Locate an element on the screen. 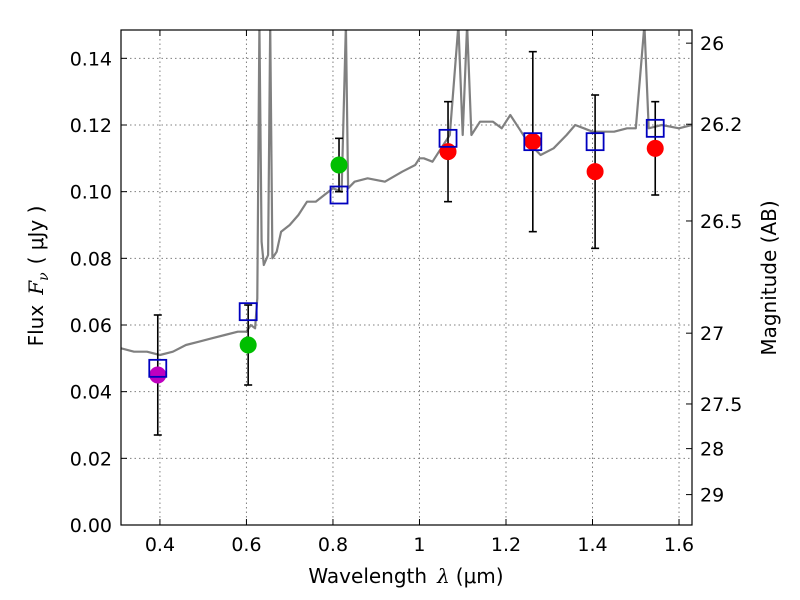  mag-tick-label: 27 is located at coordinates (712, 334).